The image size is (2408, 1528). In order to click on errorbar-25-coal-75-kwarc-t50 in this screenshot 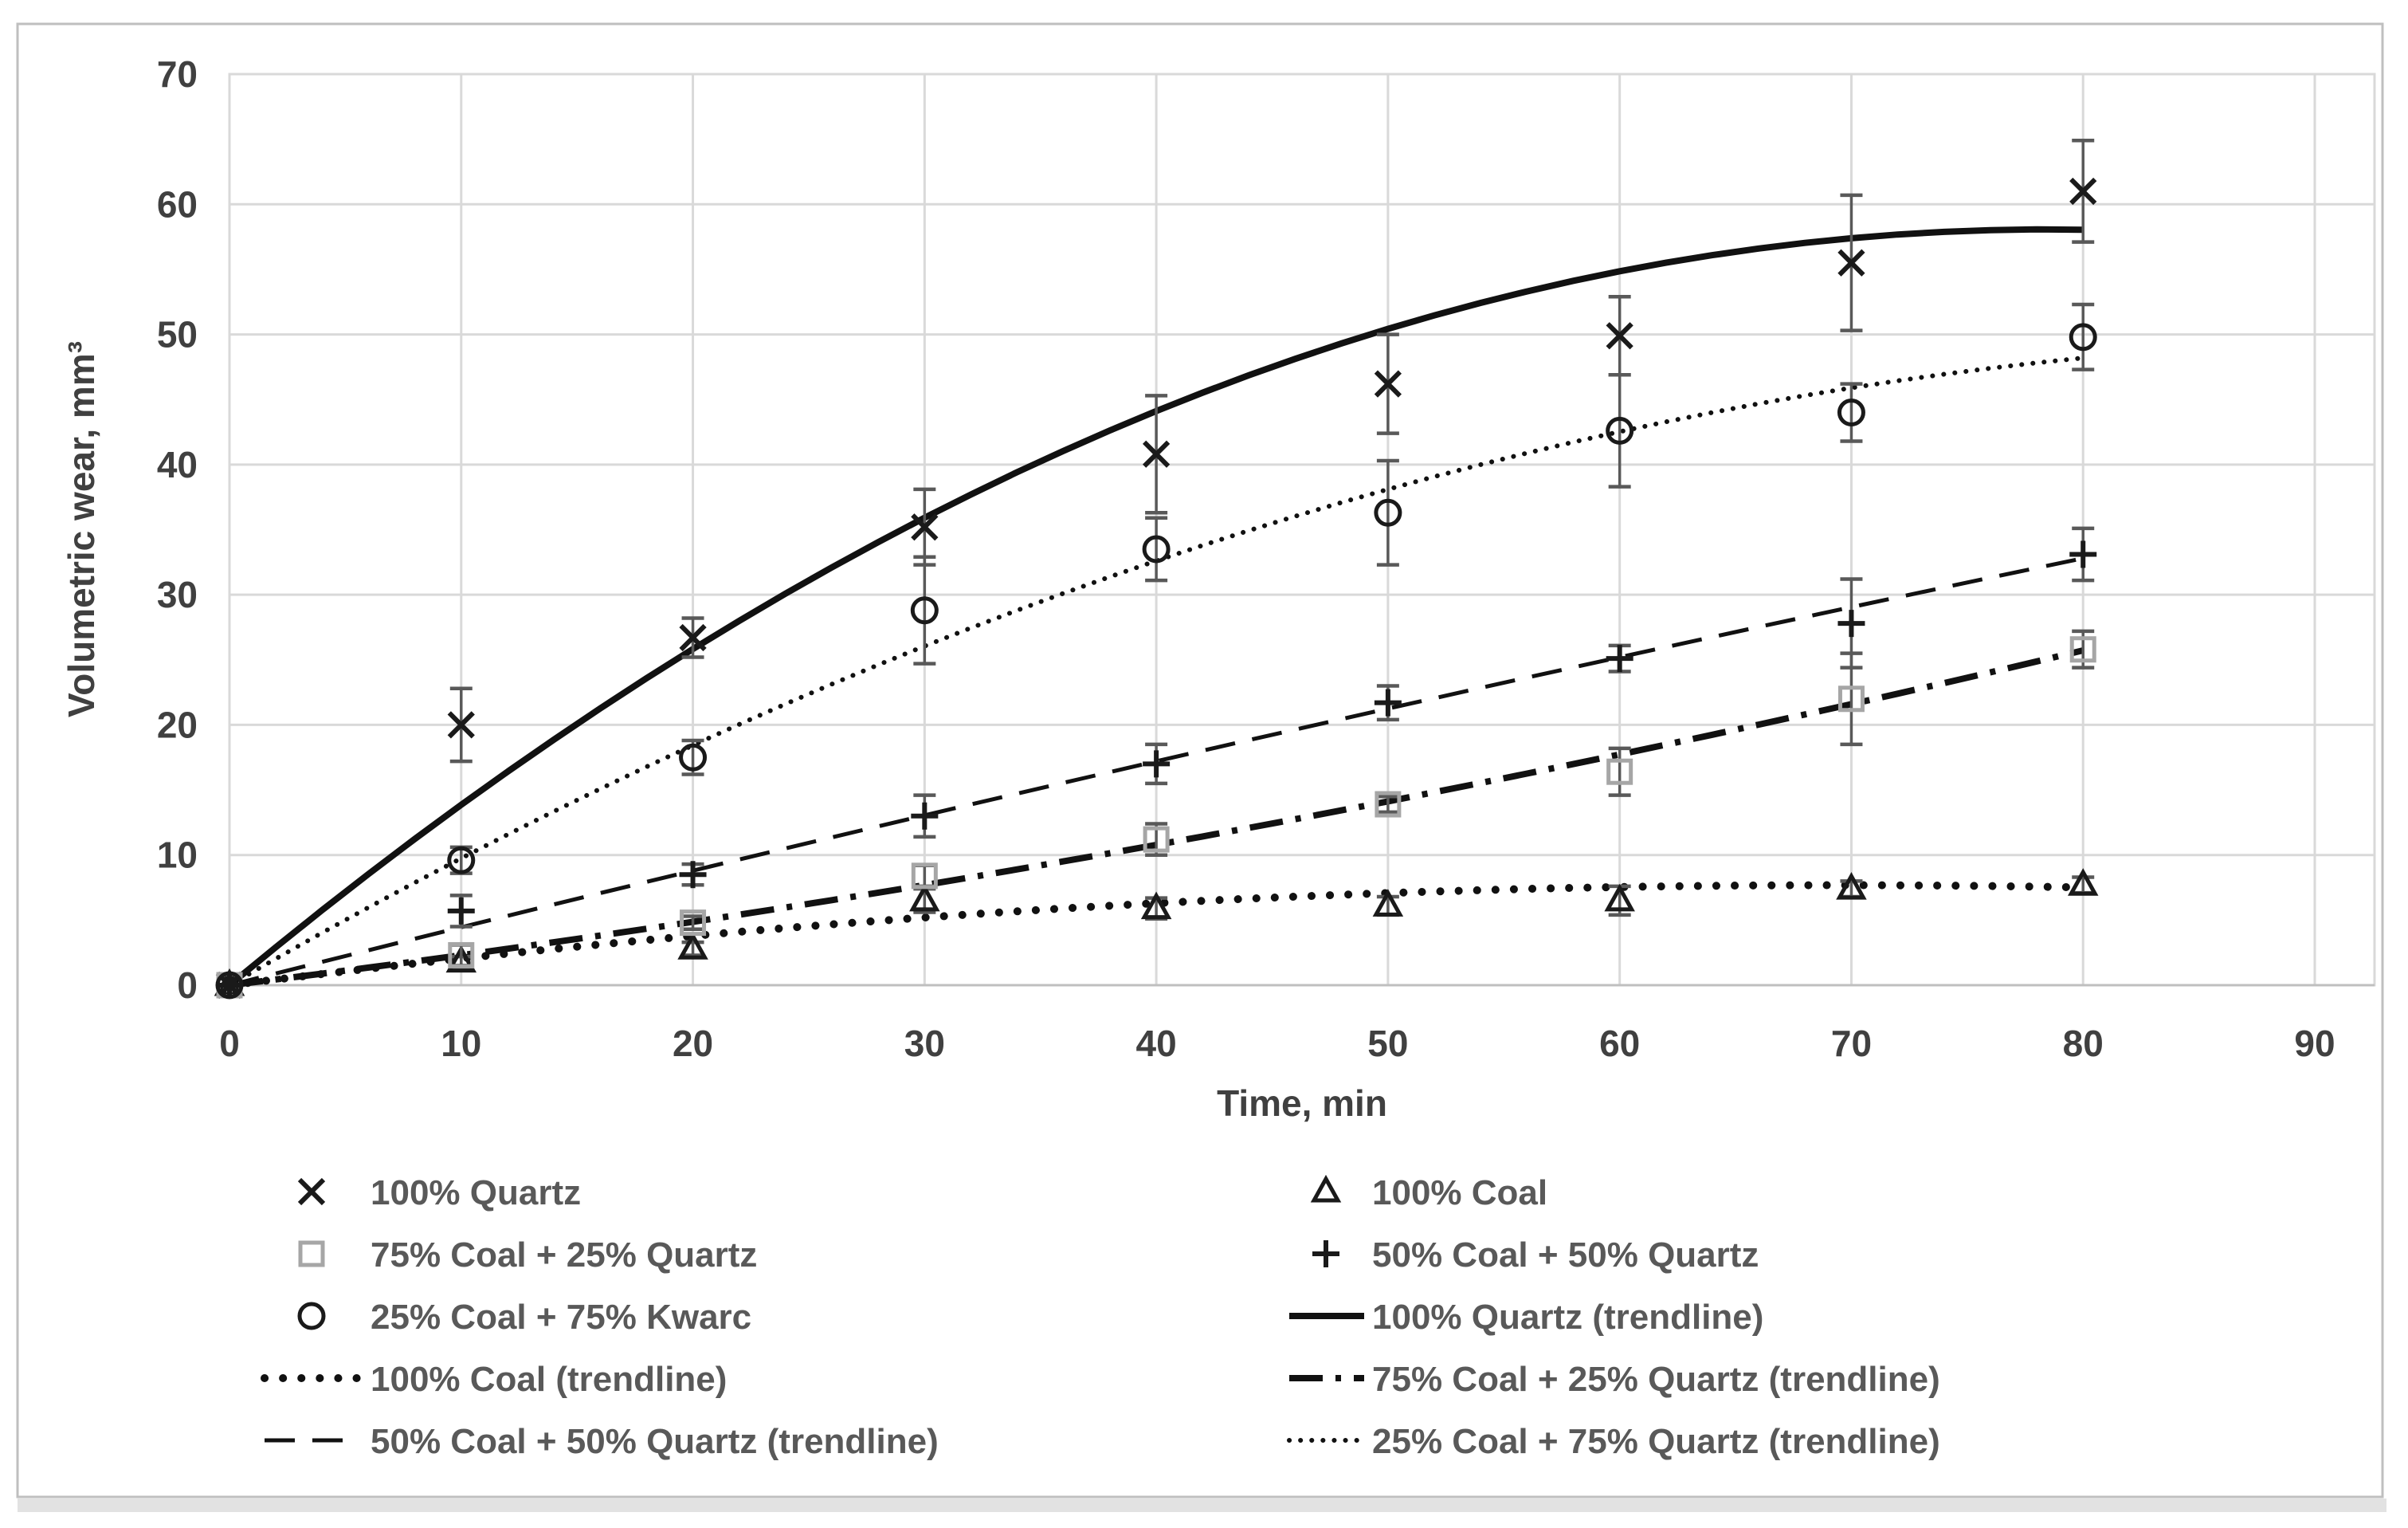, I will do `click(1387, 512)`.